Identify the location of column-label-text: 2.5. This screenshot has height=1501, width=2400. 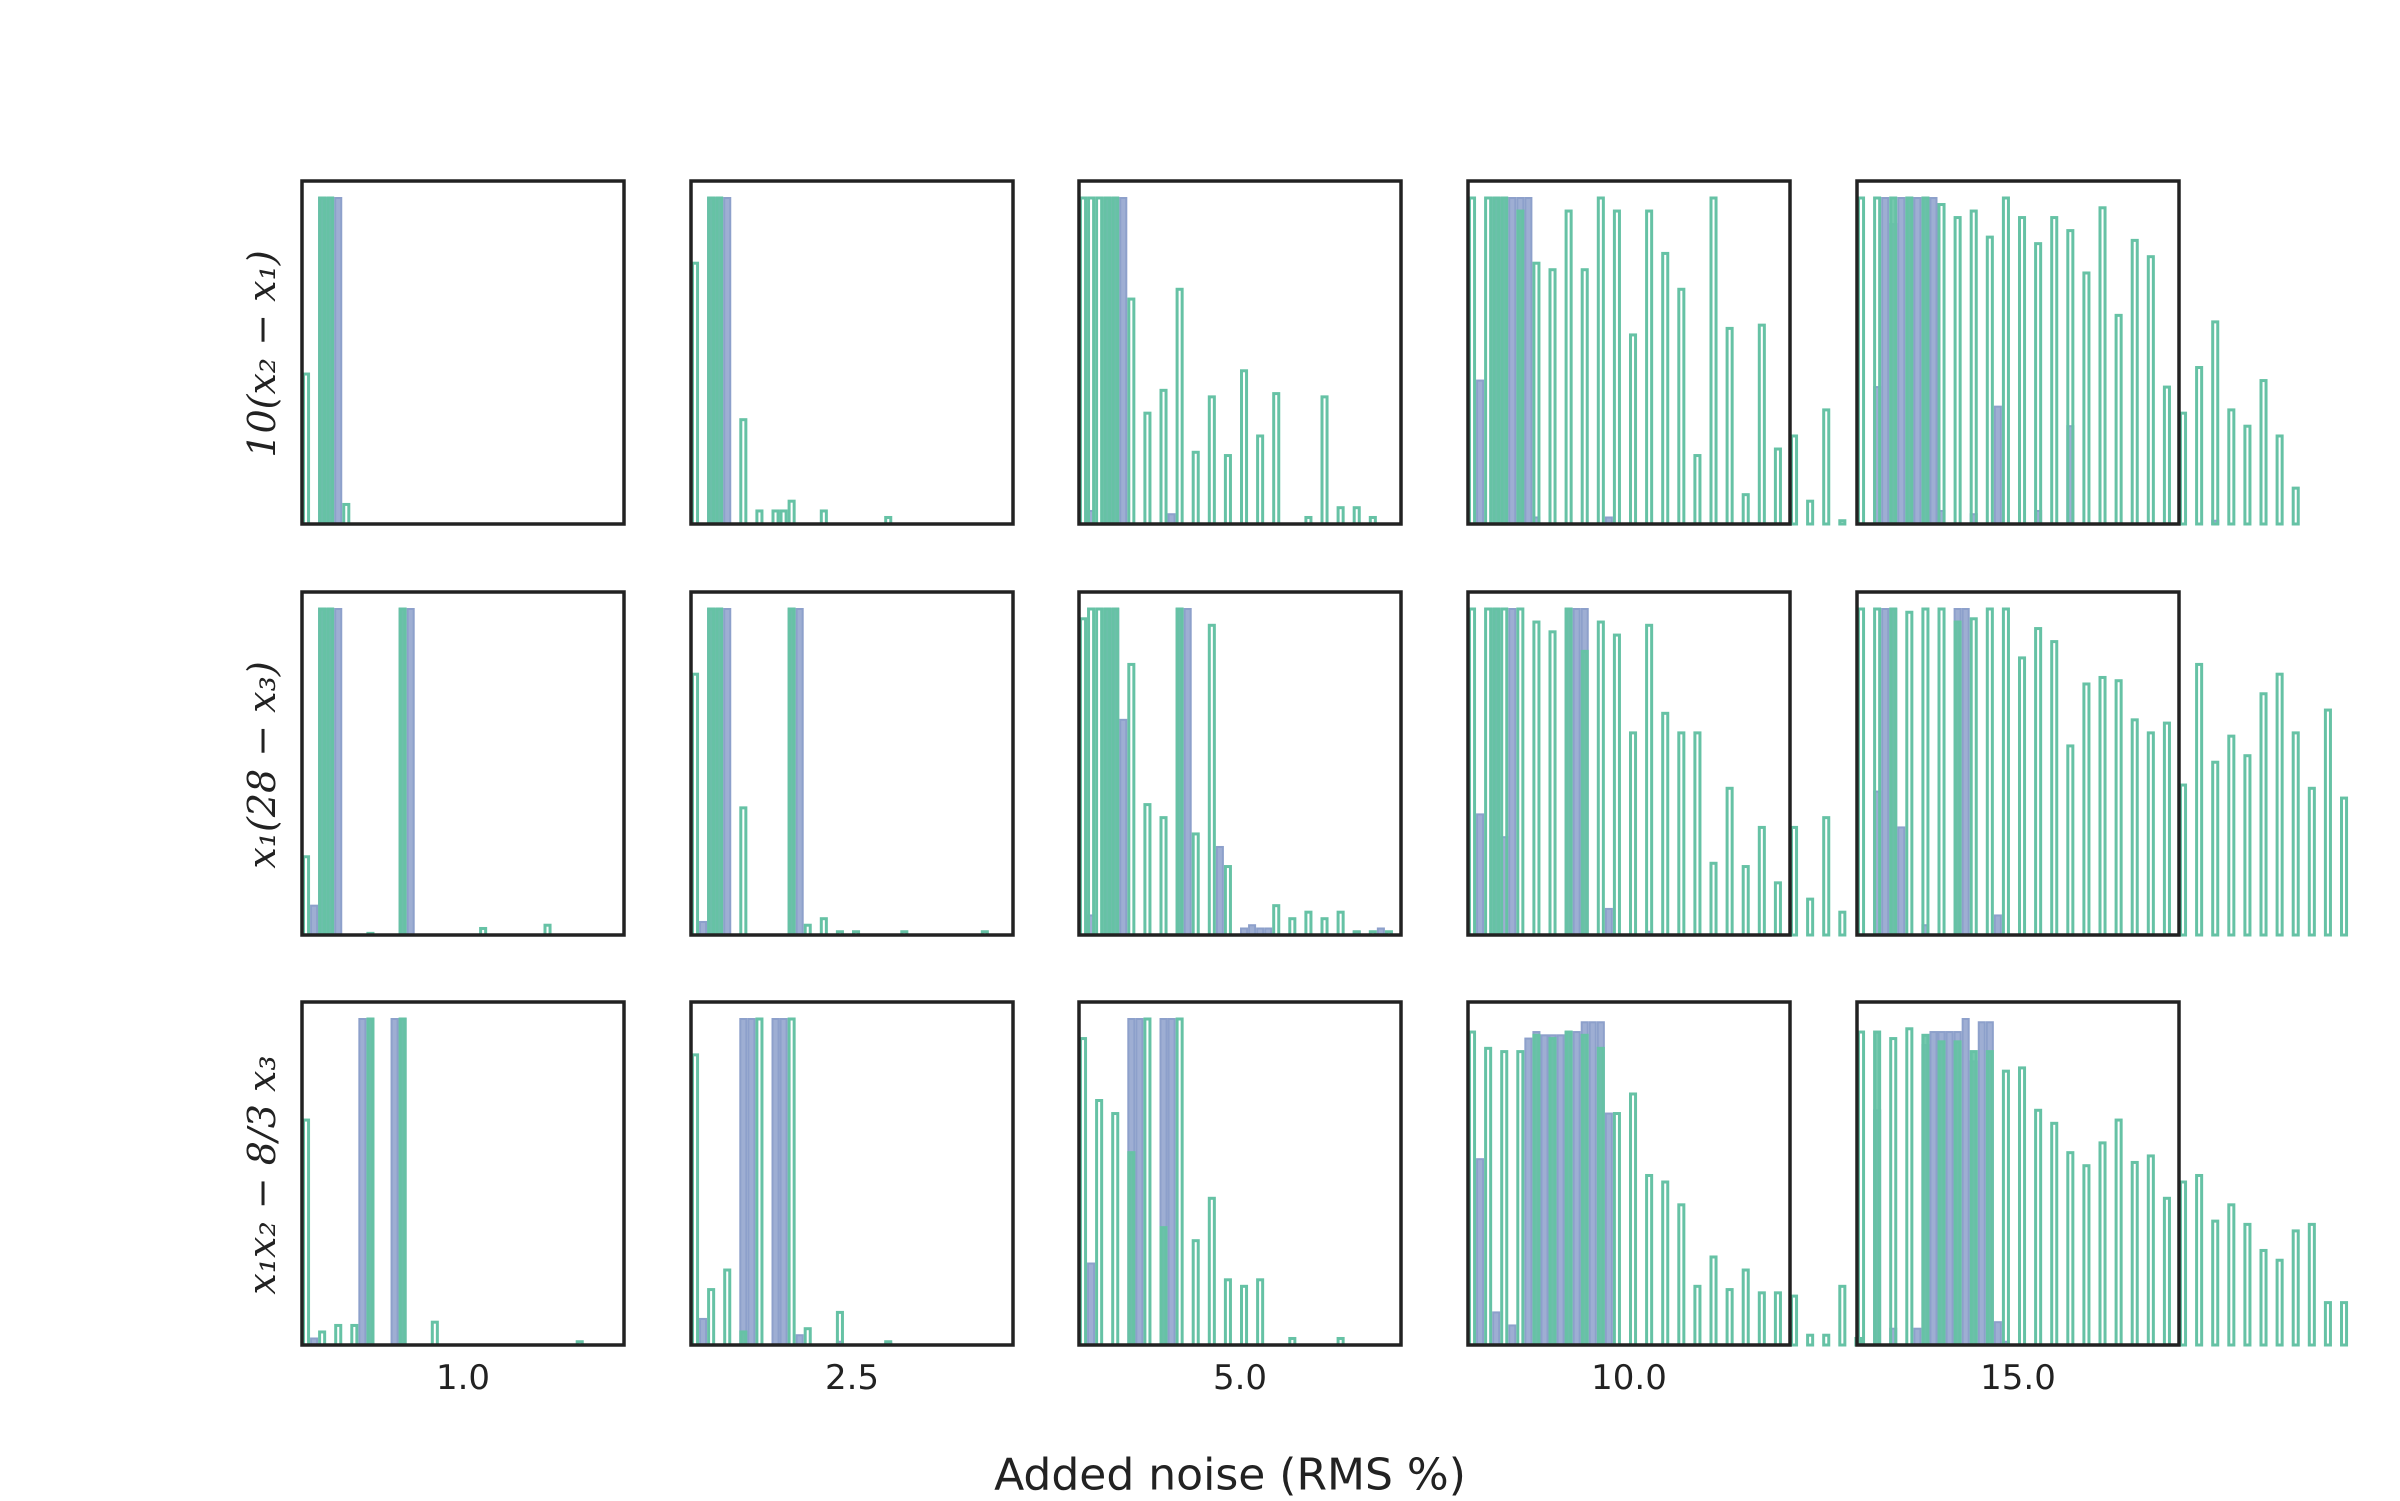
(852, 1378).